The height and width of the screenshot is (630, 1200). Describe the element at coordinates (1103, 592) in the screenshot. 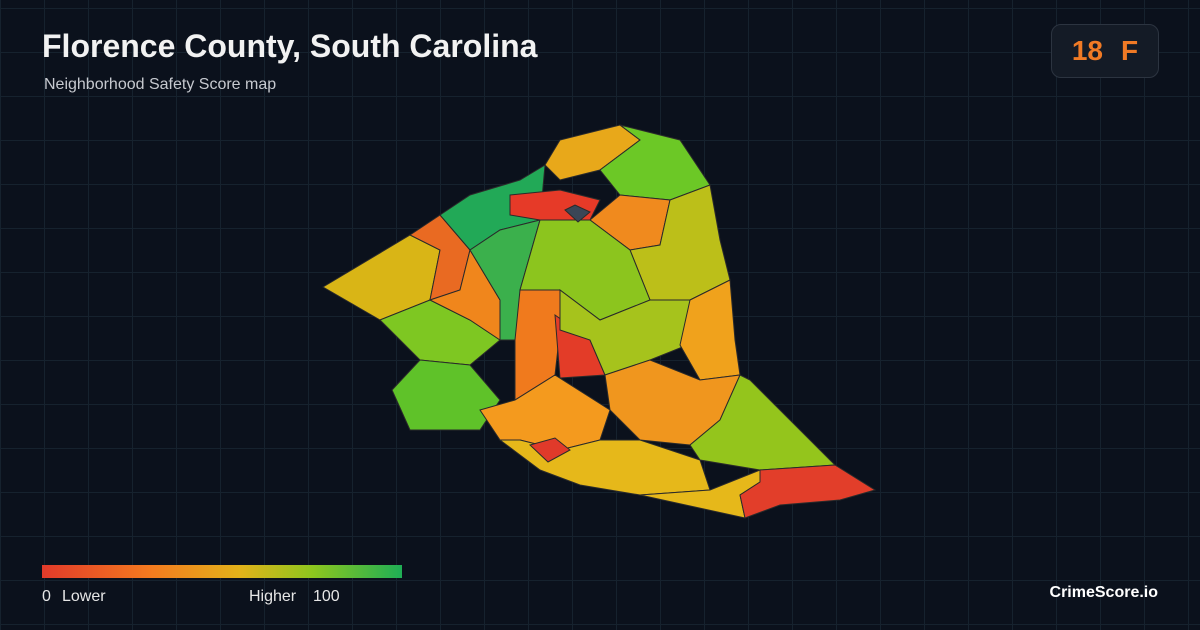

I see `brand: CrimeScore.io` at that location.